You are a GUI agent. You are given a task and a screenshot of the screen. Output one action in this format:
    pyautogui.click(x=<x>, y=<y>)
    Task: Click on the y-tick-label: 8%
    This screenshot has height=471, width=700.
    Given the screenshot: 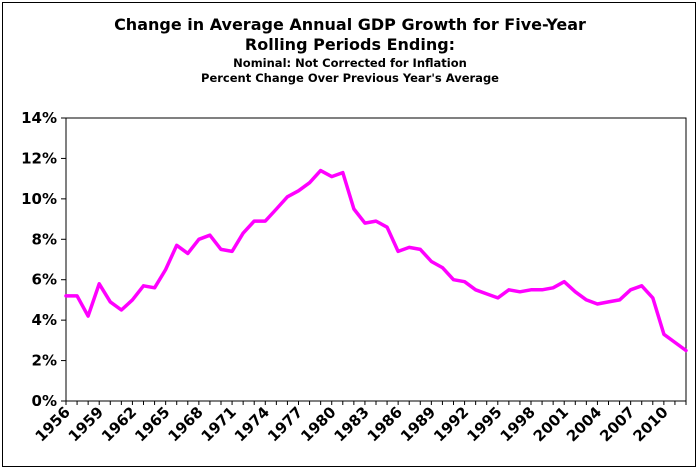 What is the action you would take?
    pyautogui.click(x=44, y=239)
    